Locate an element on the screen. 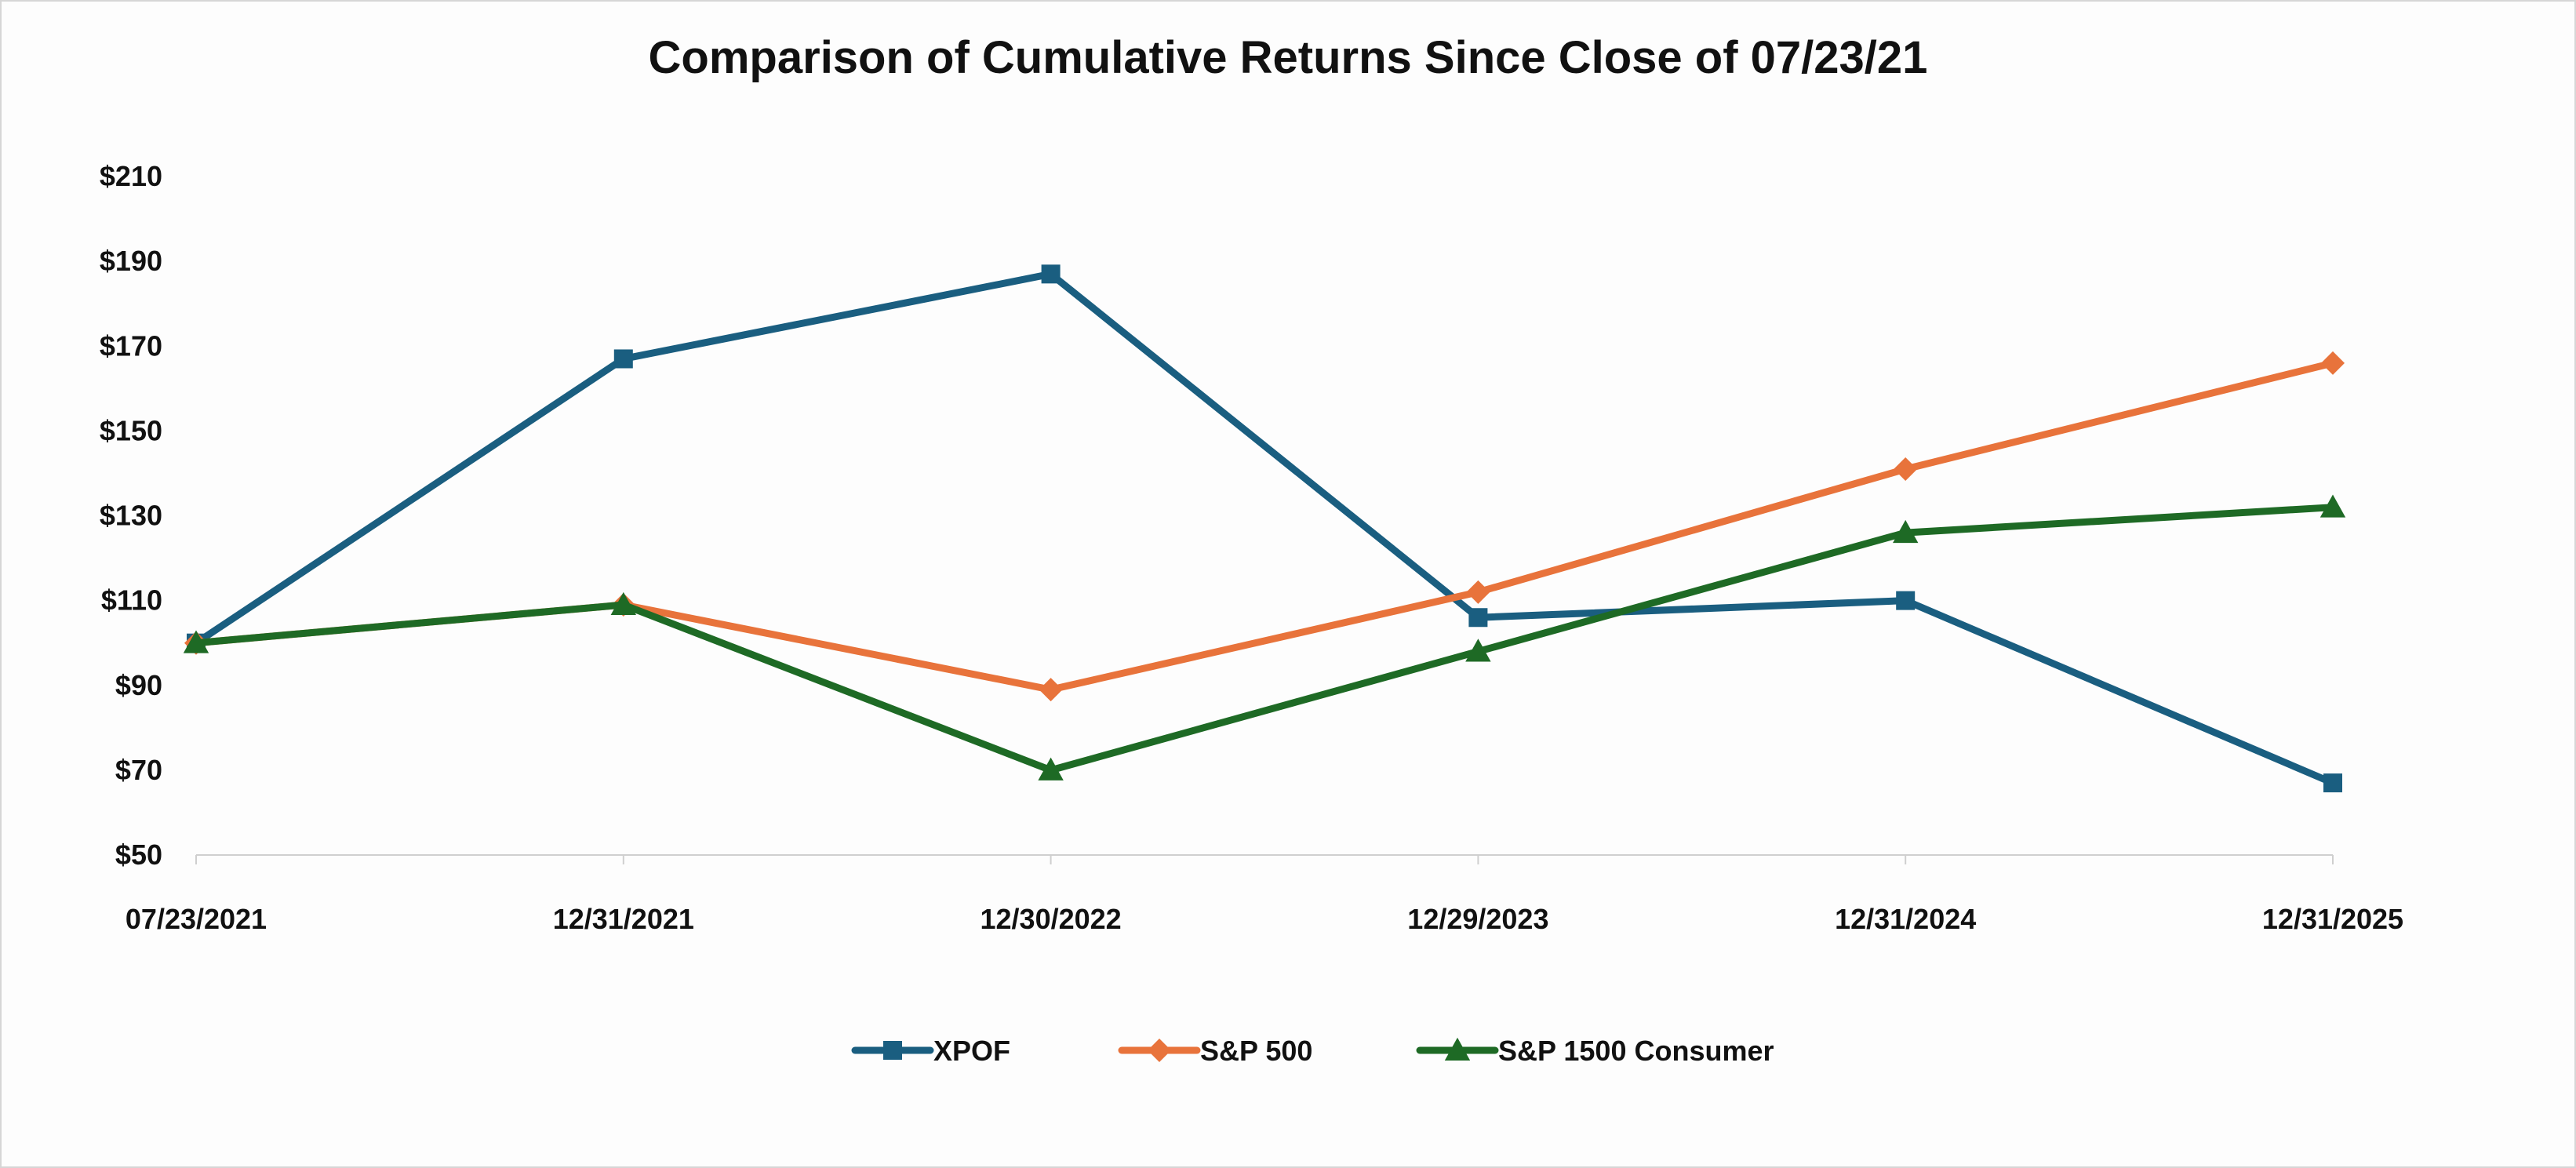  x-tick-label: 12/29/2023 is located at coordinates (1477, 919).